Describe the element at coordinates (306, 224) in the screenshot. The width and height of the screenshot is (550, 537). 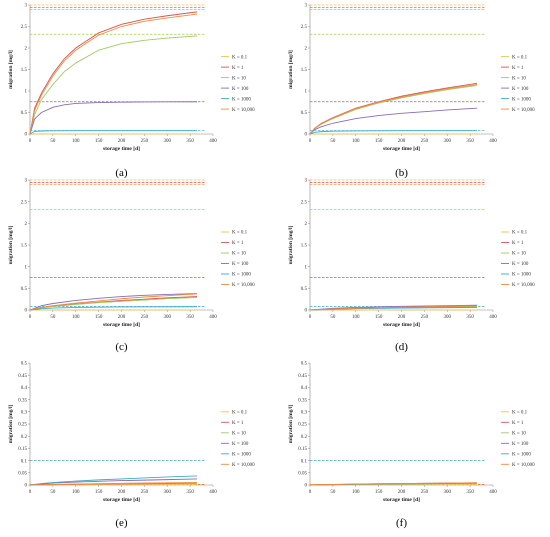
I see `y-tick-label: 2` at that location.